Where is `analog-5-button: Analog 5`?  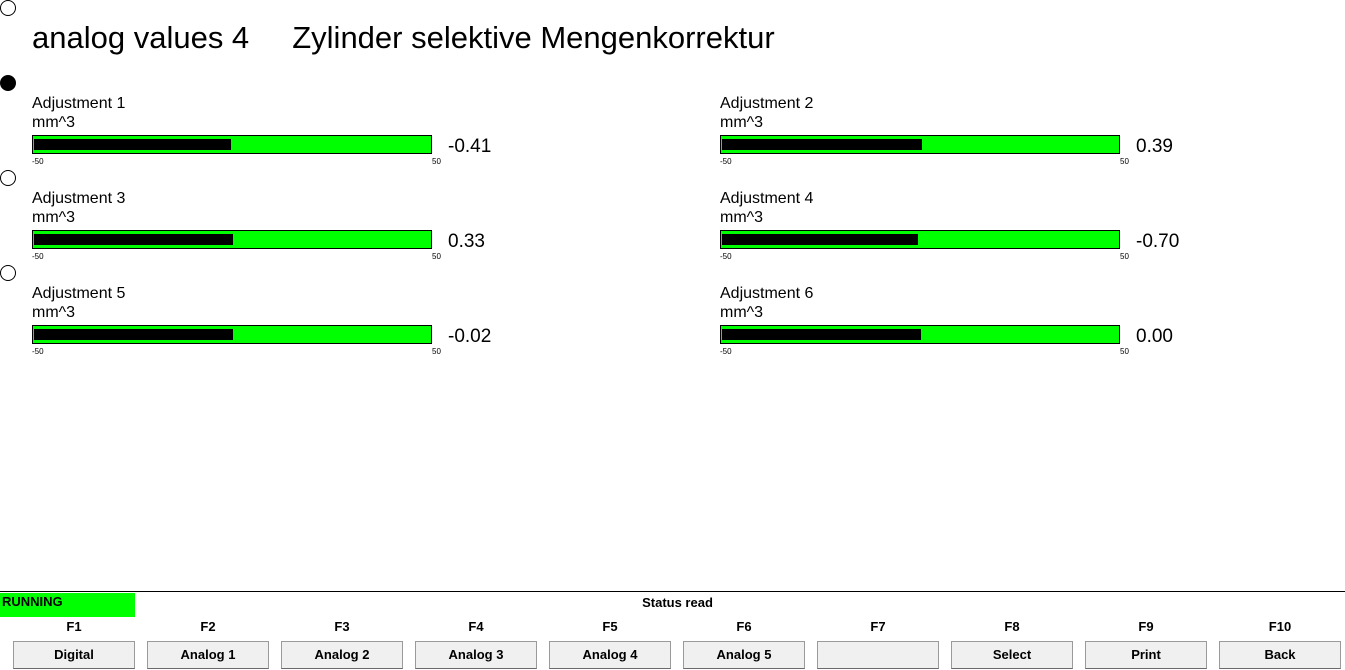 analog-5-button: Analog 5 is located at coordinates (744, 655).